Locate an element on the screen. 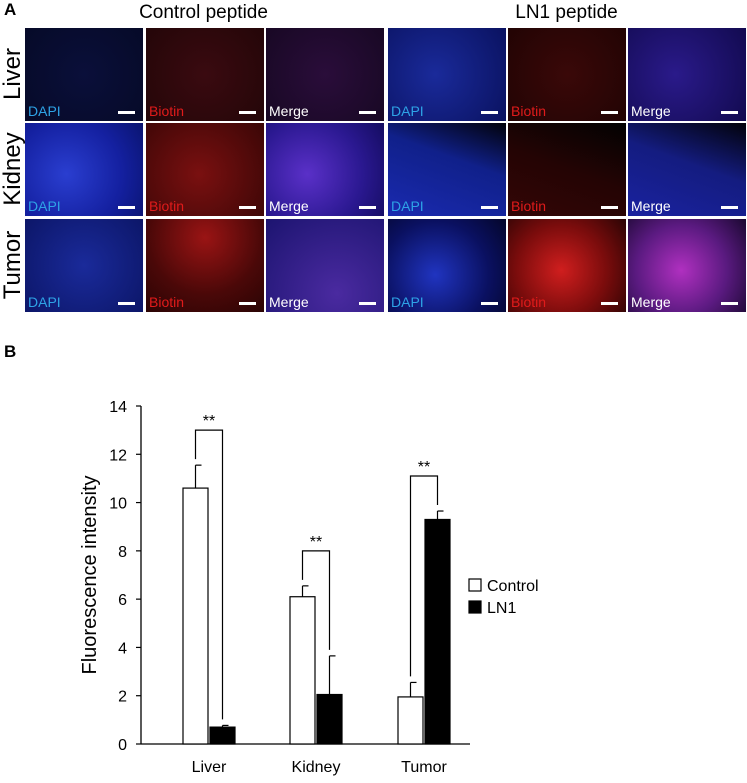 This screenshot has height=783, width=747. legend-label-control: Control is located at coordinates (513, 586).